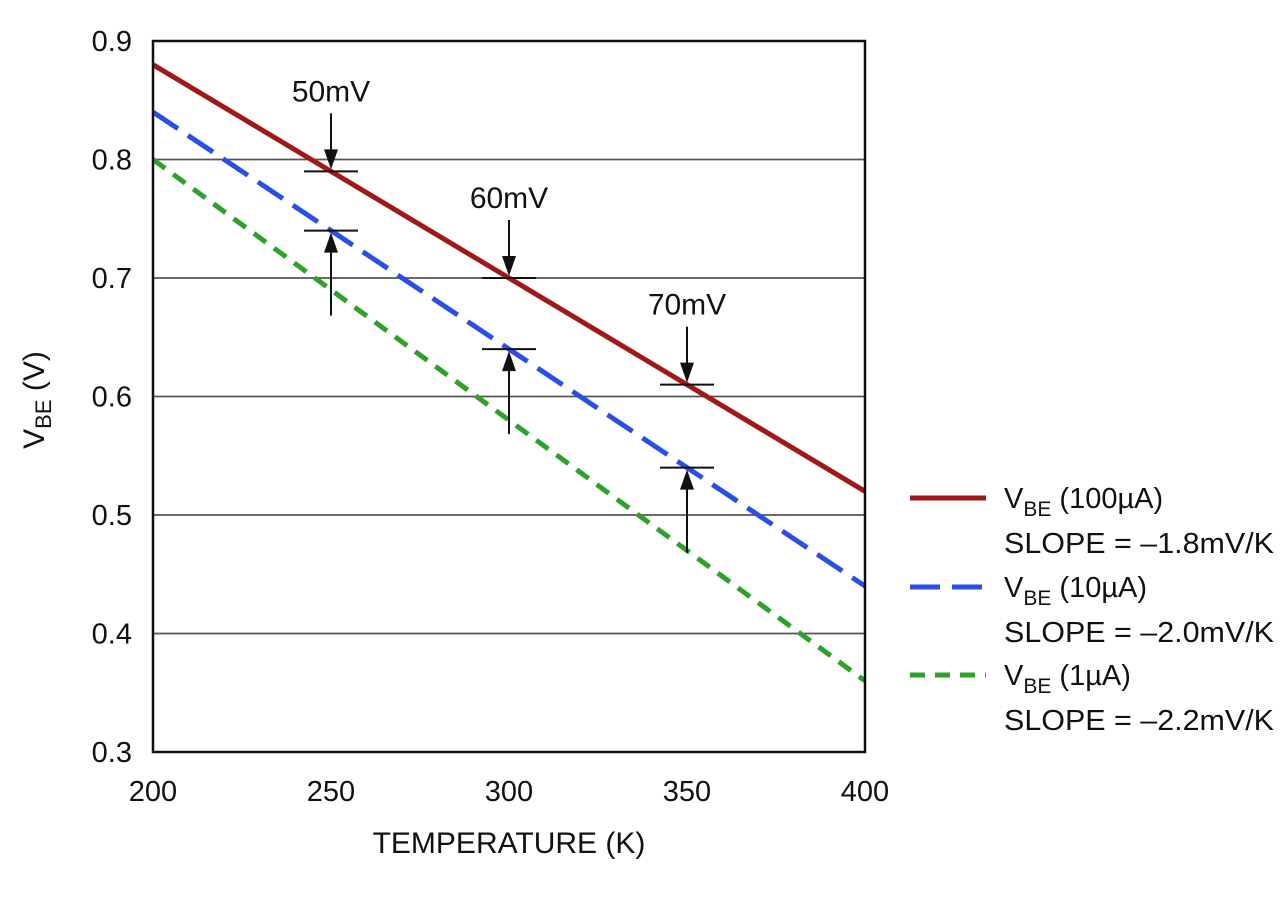  I want to click on y-tick-label: 0.6, so click(112, 398).